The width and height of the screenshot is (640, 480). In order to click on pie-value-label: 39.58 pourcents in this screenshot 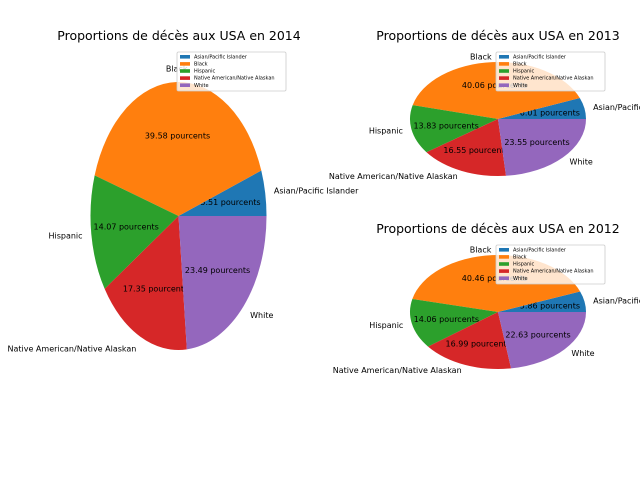, I will do `click(177, 136)`.